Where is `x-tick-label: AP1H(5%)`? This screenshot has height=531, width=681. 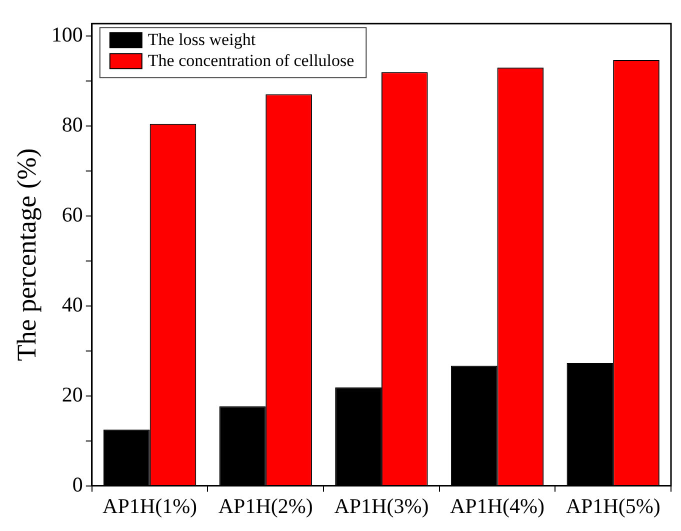
x-tick-label: AP1H(5%) is located at coordinates (613, 506).